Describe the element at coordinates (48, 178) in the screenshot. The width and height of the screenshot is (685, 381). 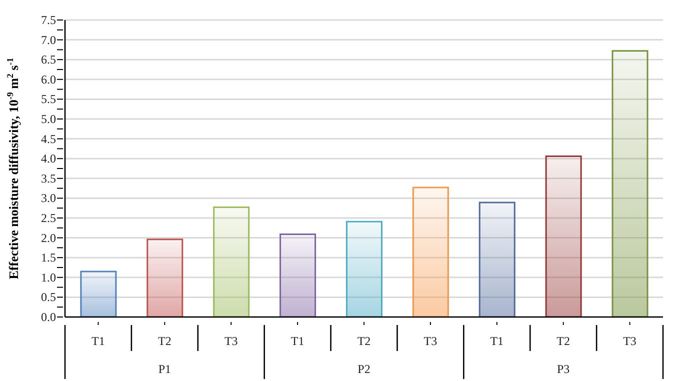
I see `y-tick-label: 3.5` at that location.